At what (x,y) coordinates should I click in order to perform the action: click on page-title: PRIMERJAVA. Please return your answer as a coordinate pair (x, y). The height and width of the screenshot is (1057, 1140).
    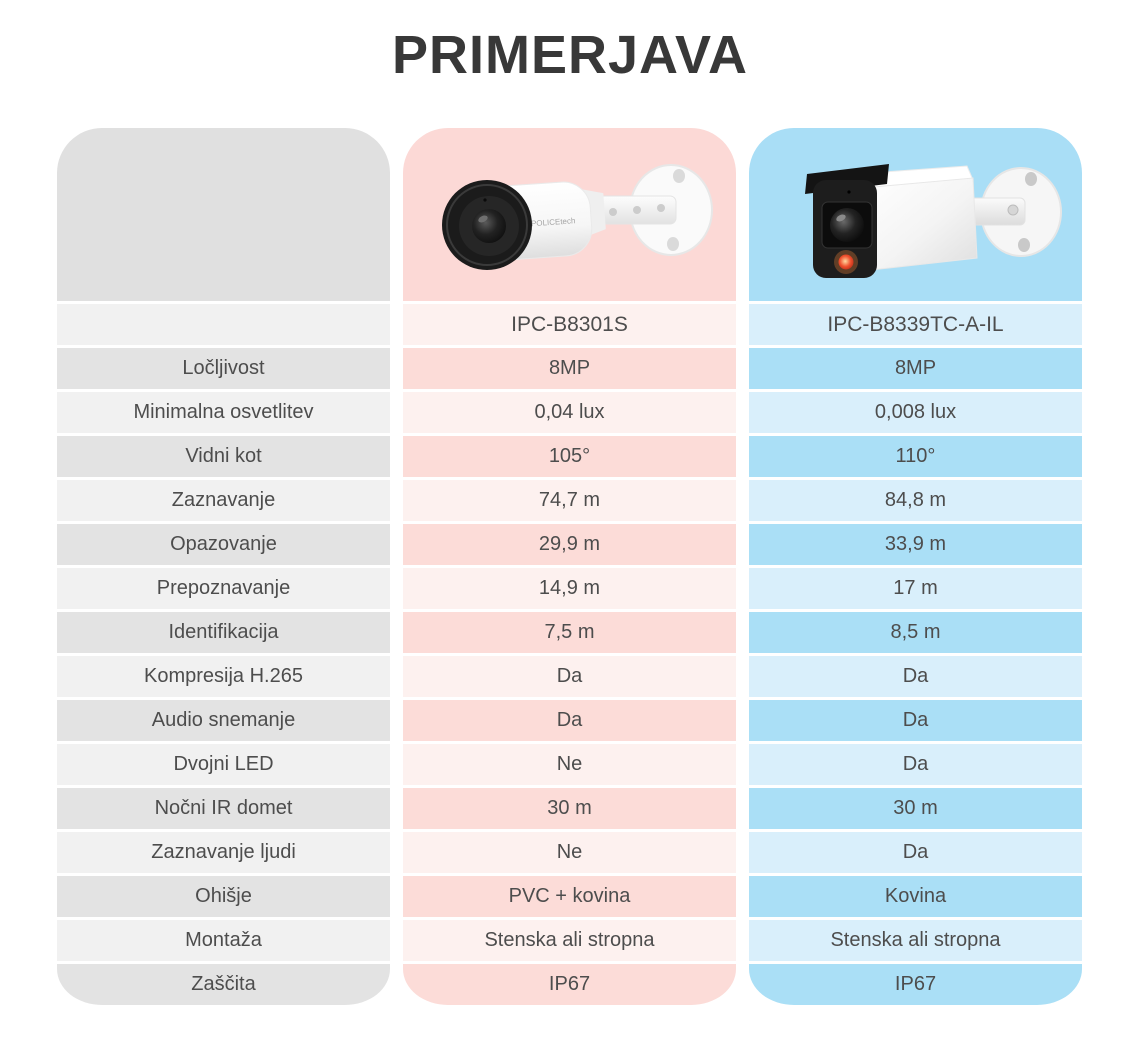
    Looking at the image, I should click on (570, 55).